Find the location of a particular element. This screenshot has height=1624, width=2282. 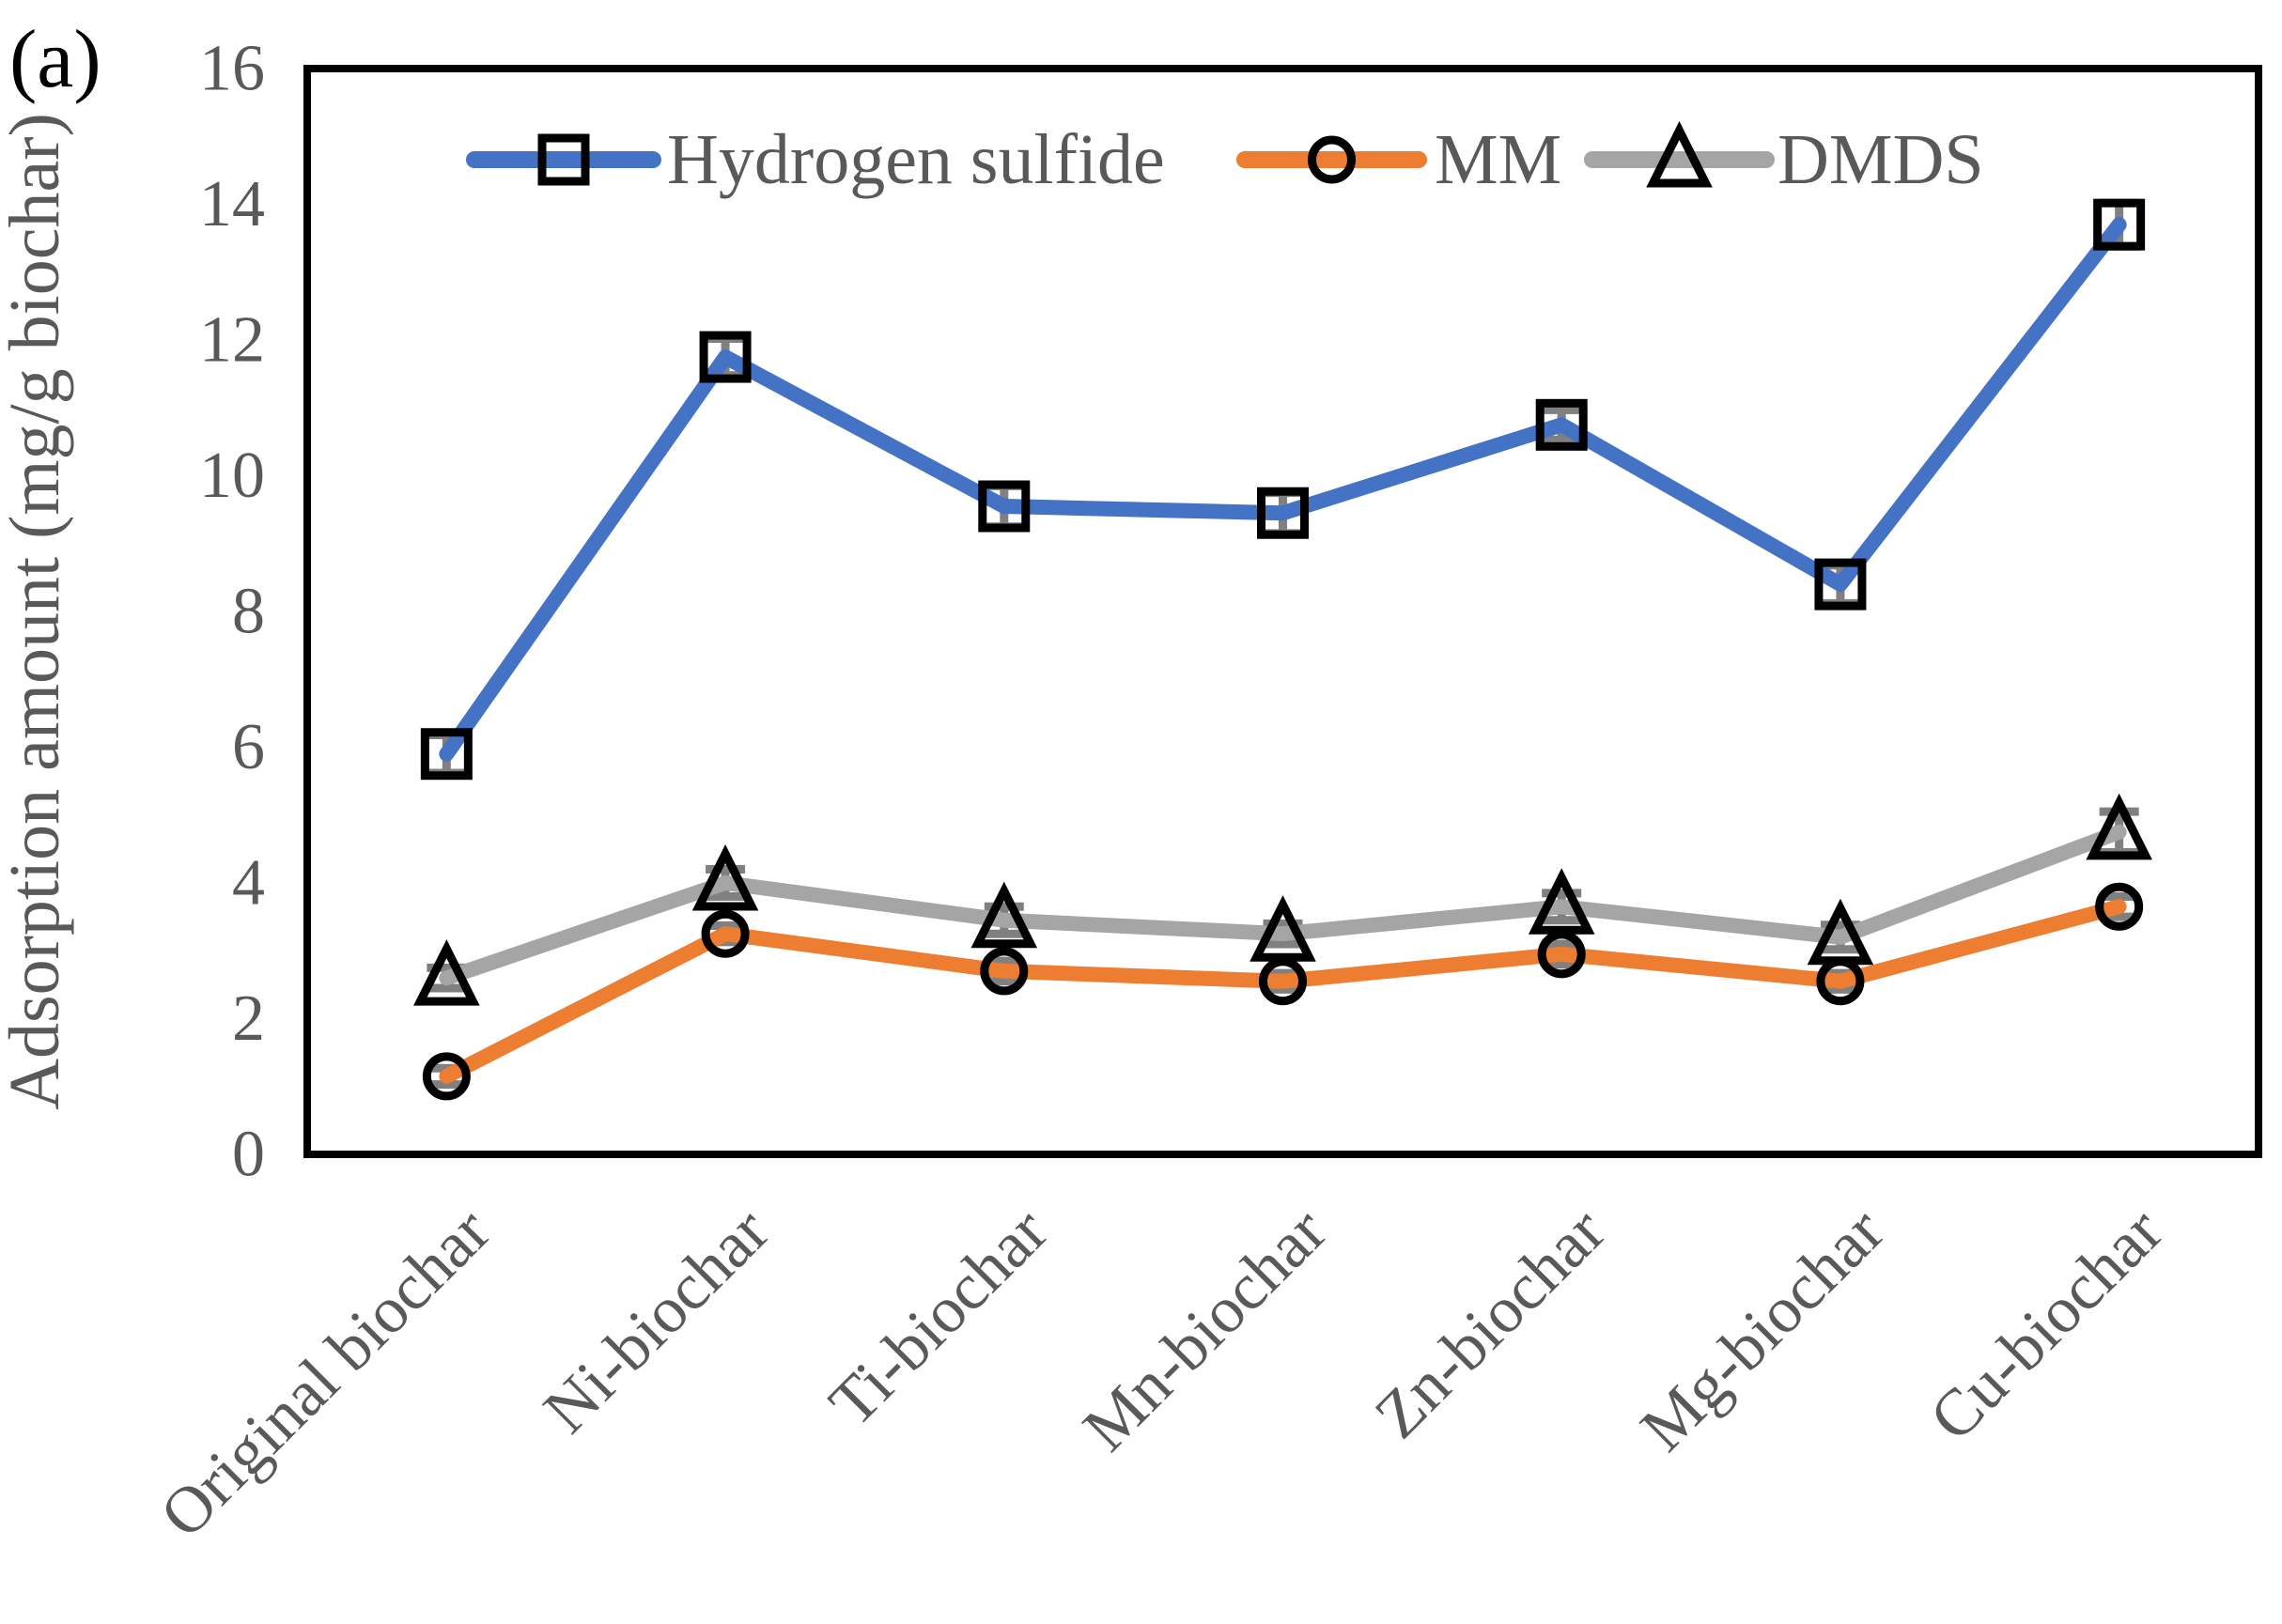

y-tick-label: 6 is located at coordinates (248, 747).